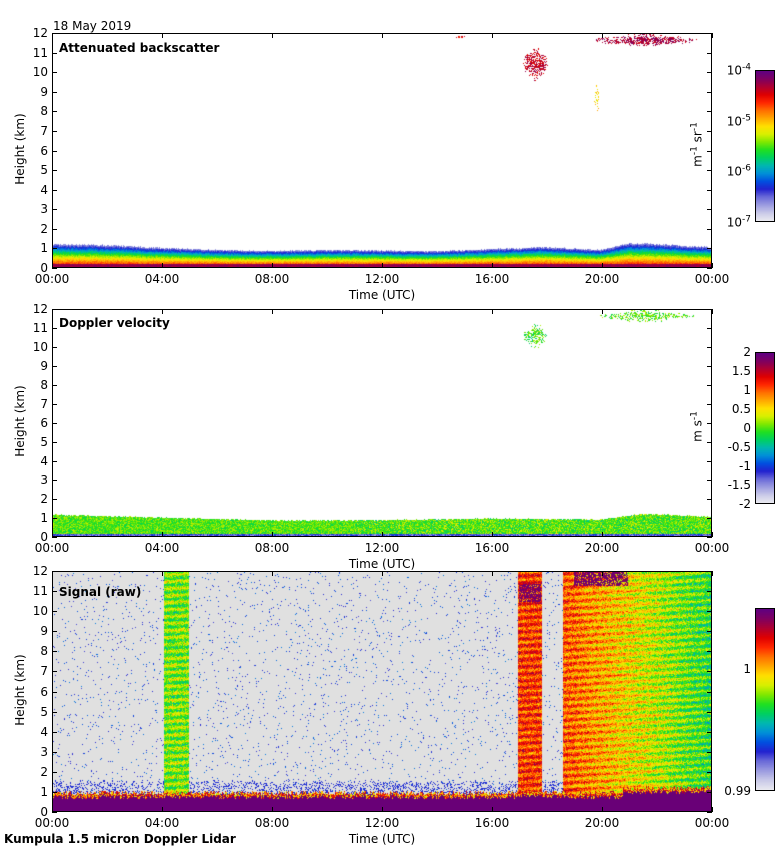  What do you see at coordinates (20, 689) in the screenshot?
I see `y-axis-title-panel-3: Height (km)` at bounding box center [20, 689].